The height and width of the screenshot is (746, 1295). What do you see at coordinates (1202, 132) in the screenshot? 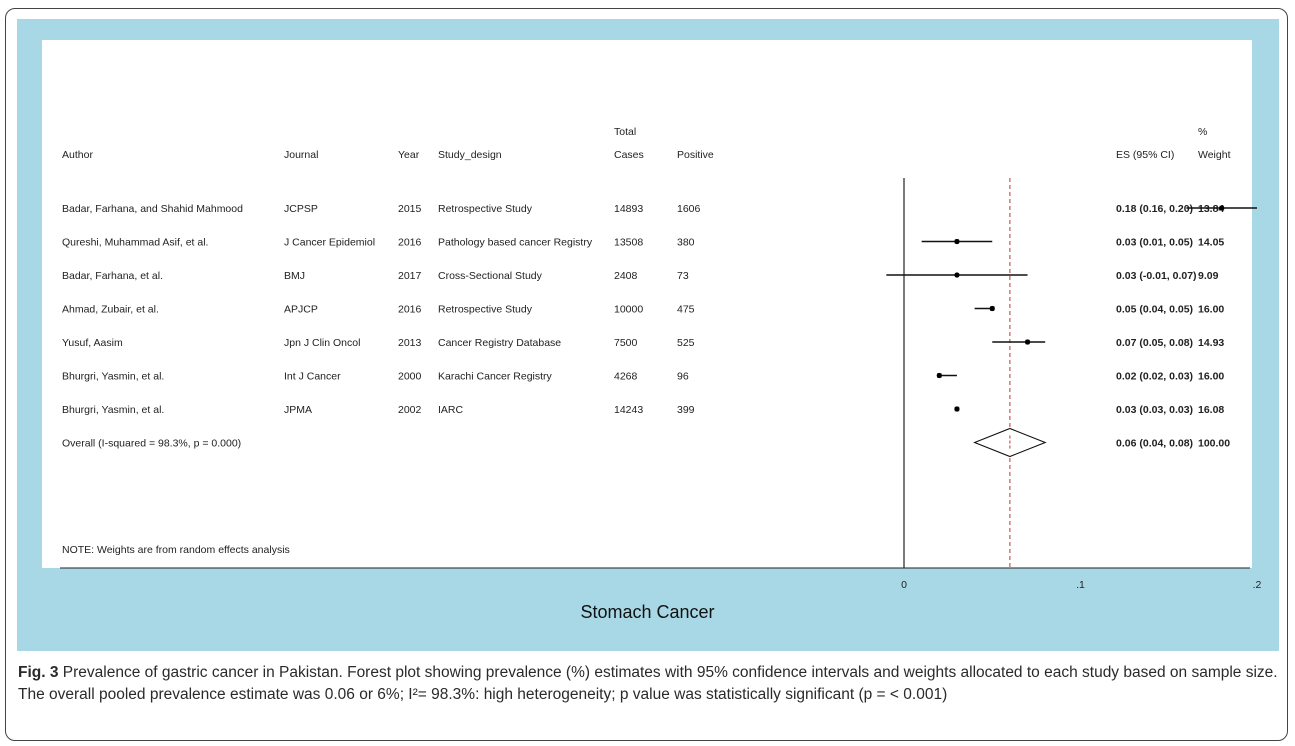
I see `header-percent: %` at bounding box center [1202, 132].